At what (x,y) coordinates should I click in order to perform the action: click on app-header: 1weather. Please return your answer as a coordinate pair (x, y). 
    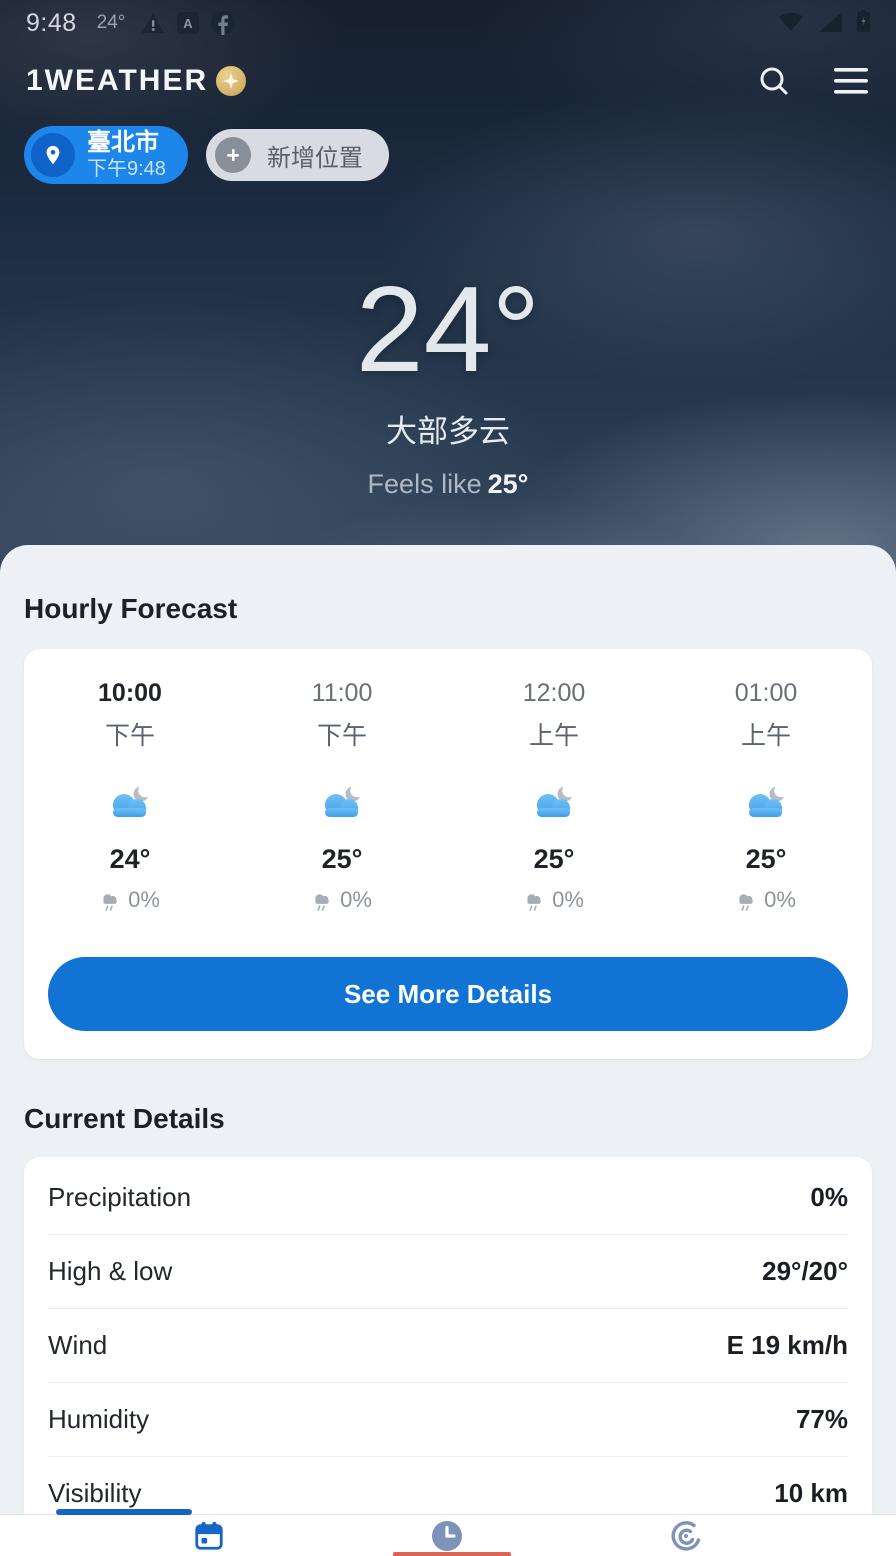
    Looking at the image, I should click on (448, 81).